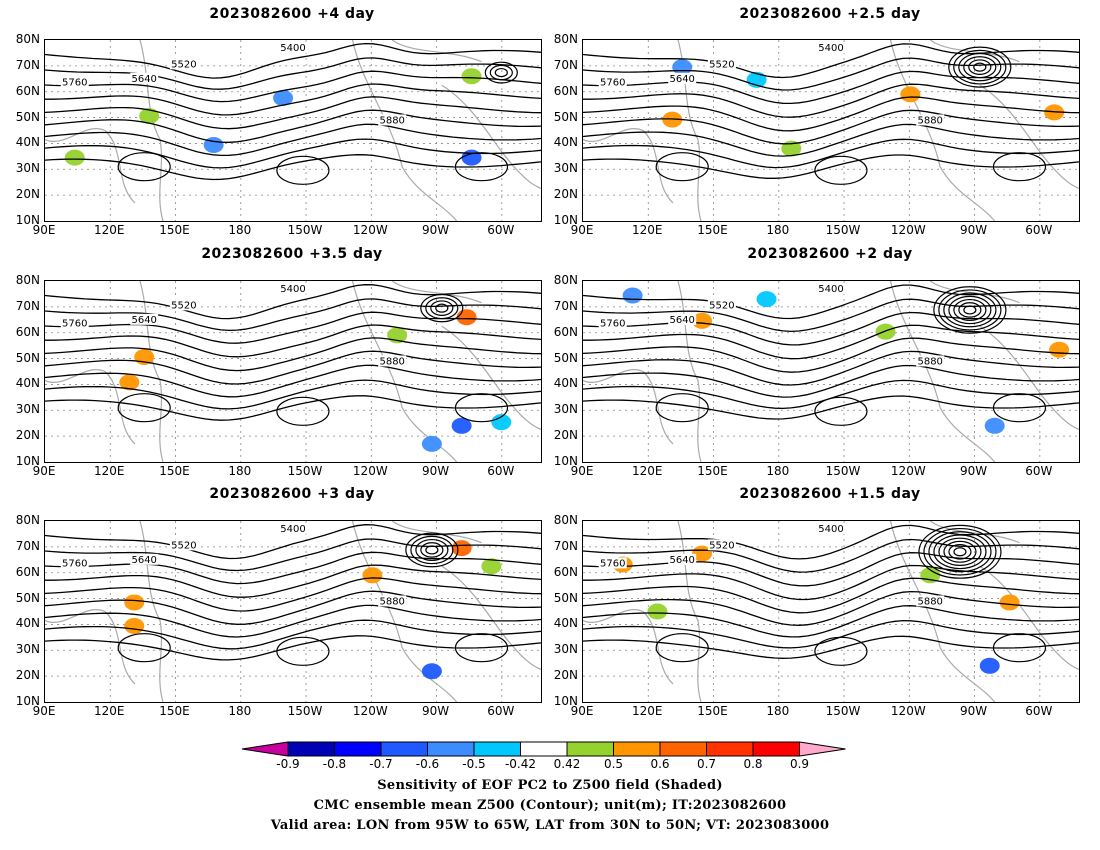 Image resolution: width=1100 pixels, height=850 pixels. Describe the element at coordinates (501, 471) in the screenshot. I see `lon-tick-label: 60W` at that location.